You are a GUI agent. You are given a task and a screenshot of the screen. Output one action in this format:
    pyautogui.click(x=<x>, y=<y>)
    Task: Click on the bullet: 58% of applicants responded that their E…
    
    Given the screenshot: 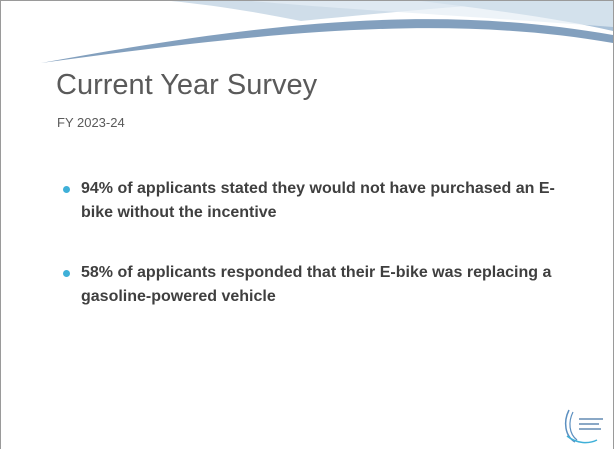 What is the action you would take?
    pyautogui.click(x=313, y=285)
    